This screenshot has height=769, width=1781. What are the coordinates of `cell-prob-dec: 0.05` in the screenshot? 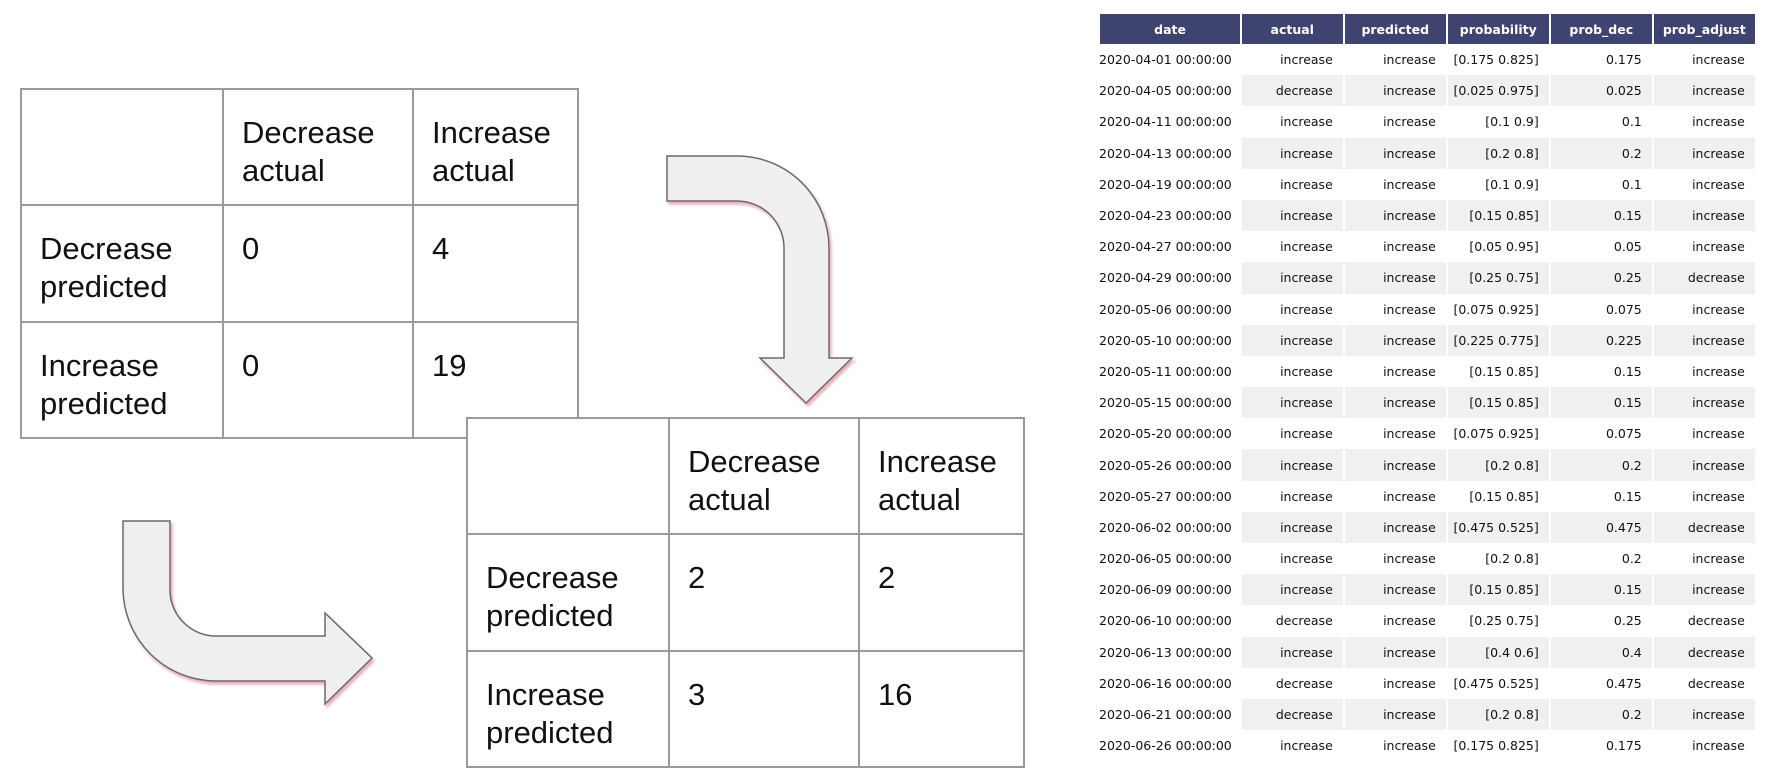 It's located at (1600, 247).